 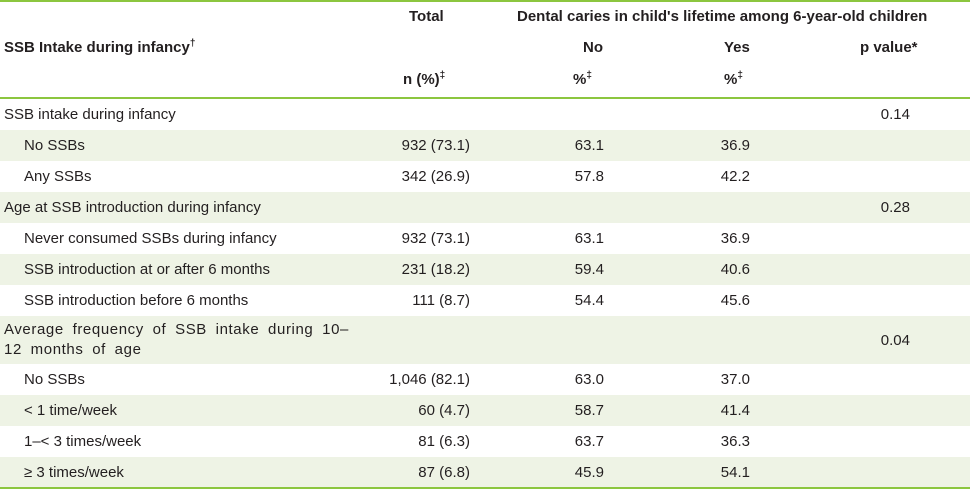 I want to click on table-row: 1–< 3 times/week 81 (6.3) 63.7 36.3, so click(x=485, y=441).